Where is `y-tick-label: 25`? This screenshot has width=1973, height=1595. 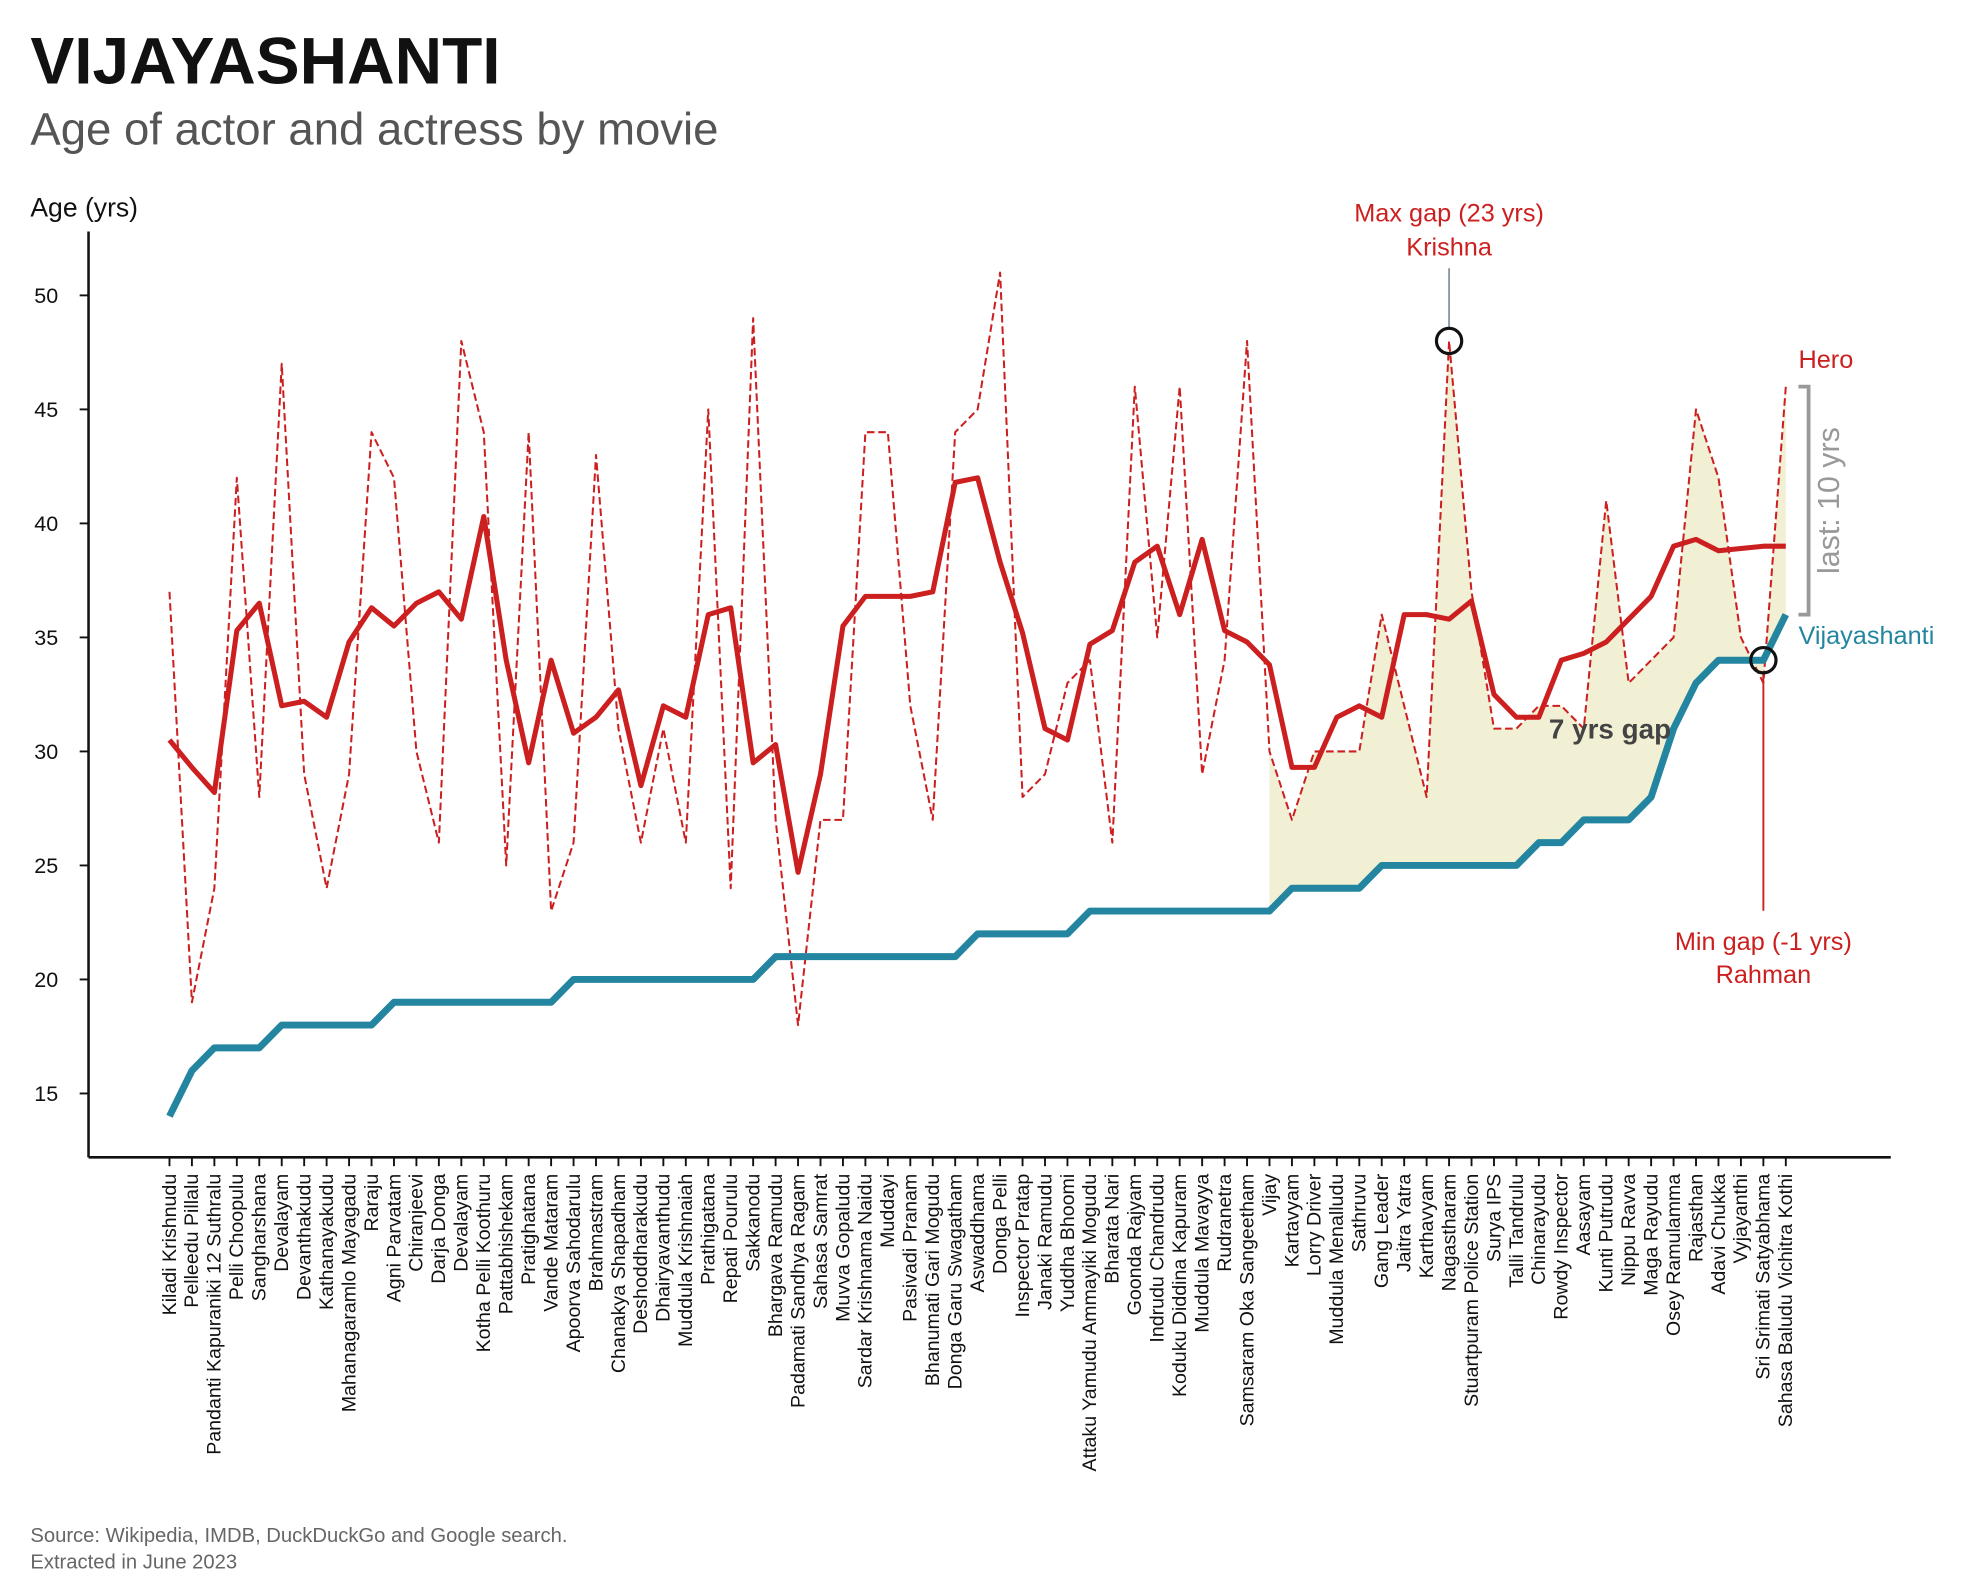
y-tick-label: 25 is located at coordinates (46, 866).